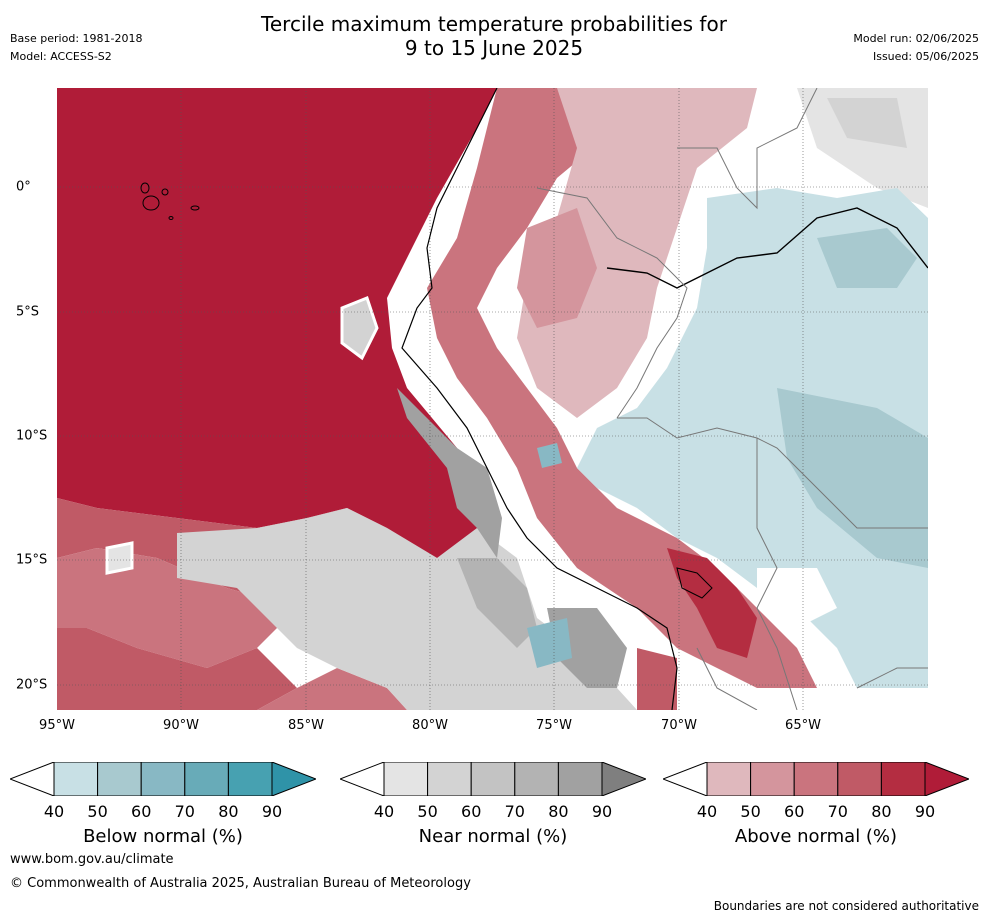 The height and width of the screenshot is (919, 988). What do you see at coordinates (554, 725) in the screenshot?
I see `lon-label: 75°W` at bounding box center [554, 725].